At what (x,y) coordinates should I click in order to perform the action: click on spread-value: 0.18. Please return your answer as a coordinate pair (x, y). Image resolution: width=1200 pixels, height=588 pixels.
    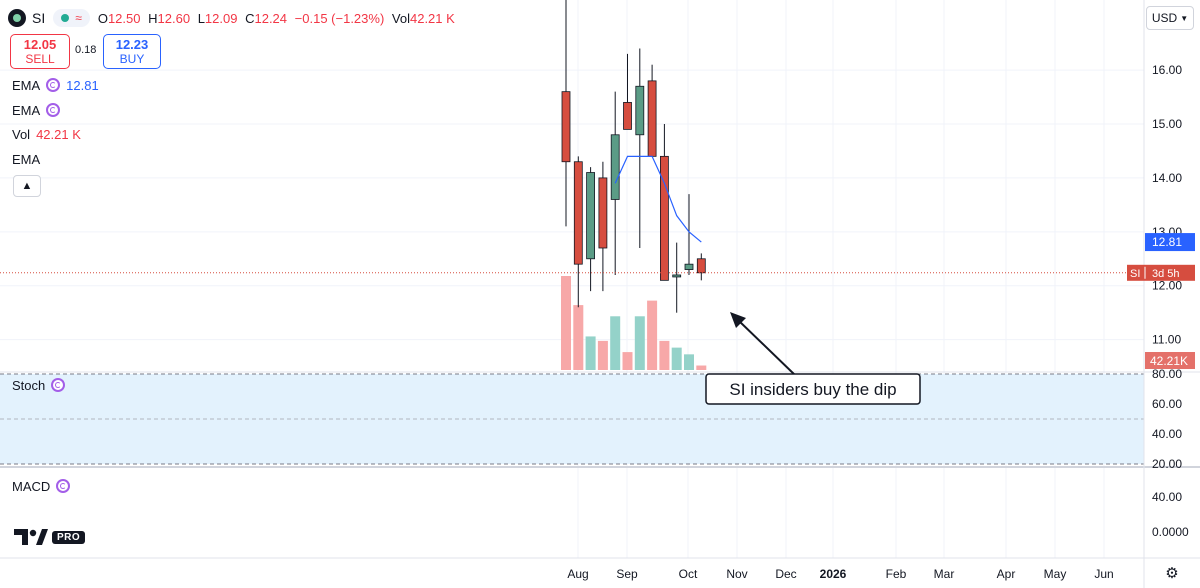
    Looking at the image, I should click on (86, 50).